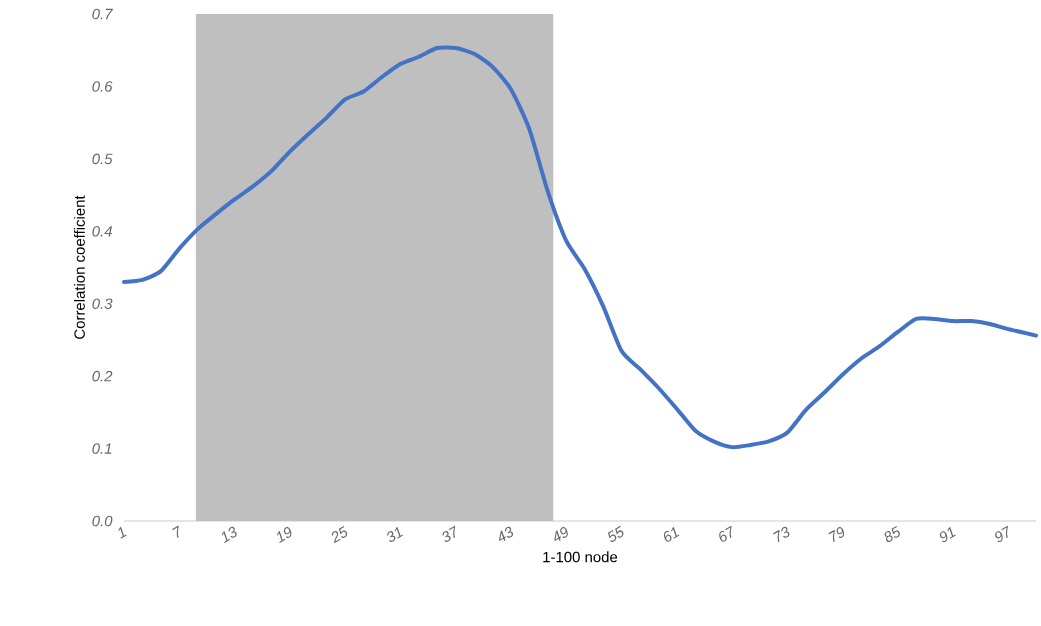 This screenshot has width=1041, height=626. I want to click on y-axis-title: Correlation coefficient, so click(79, 267).